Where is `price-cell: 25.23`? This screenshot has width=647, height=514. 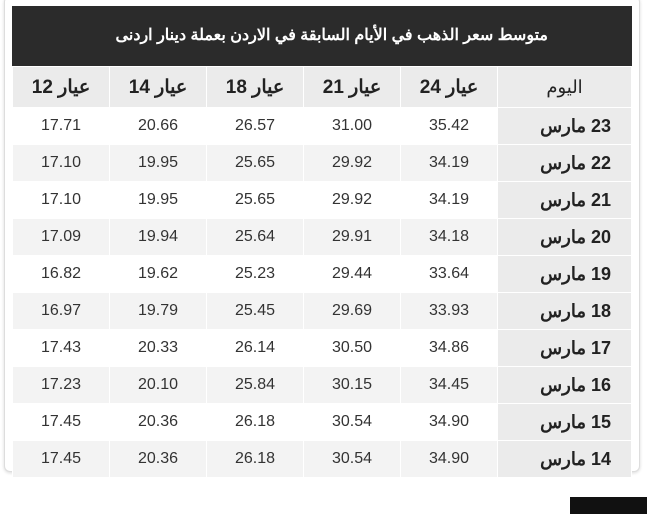 price-cell: 25.23 is located at coordinates (255, 274).